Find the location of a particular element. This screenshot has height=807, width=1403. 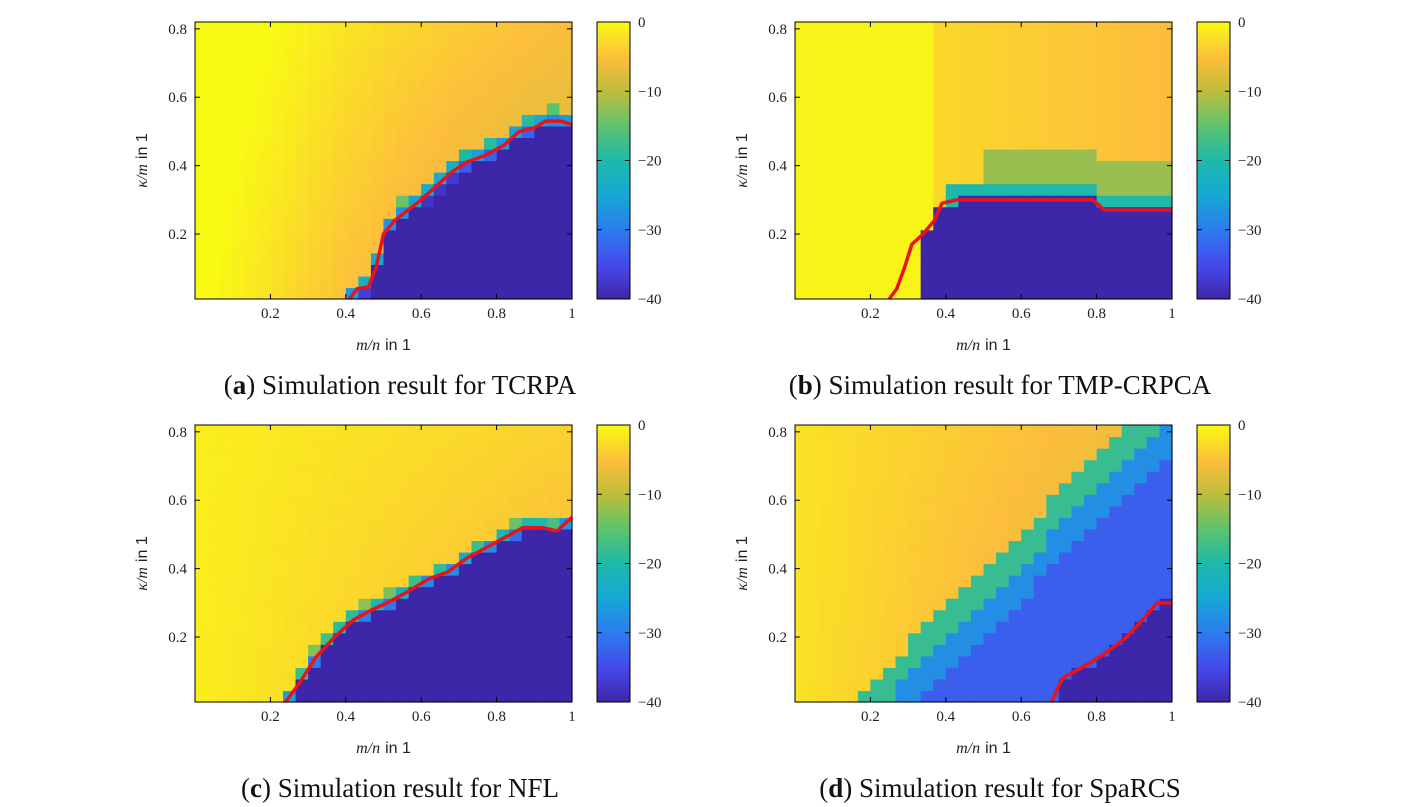

y-tick-label: 0.6 is located at coordinates (177, 501).